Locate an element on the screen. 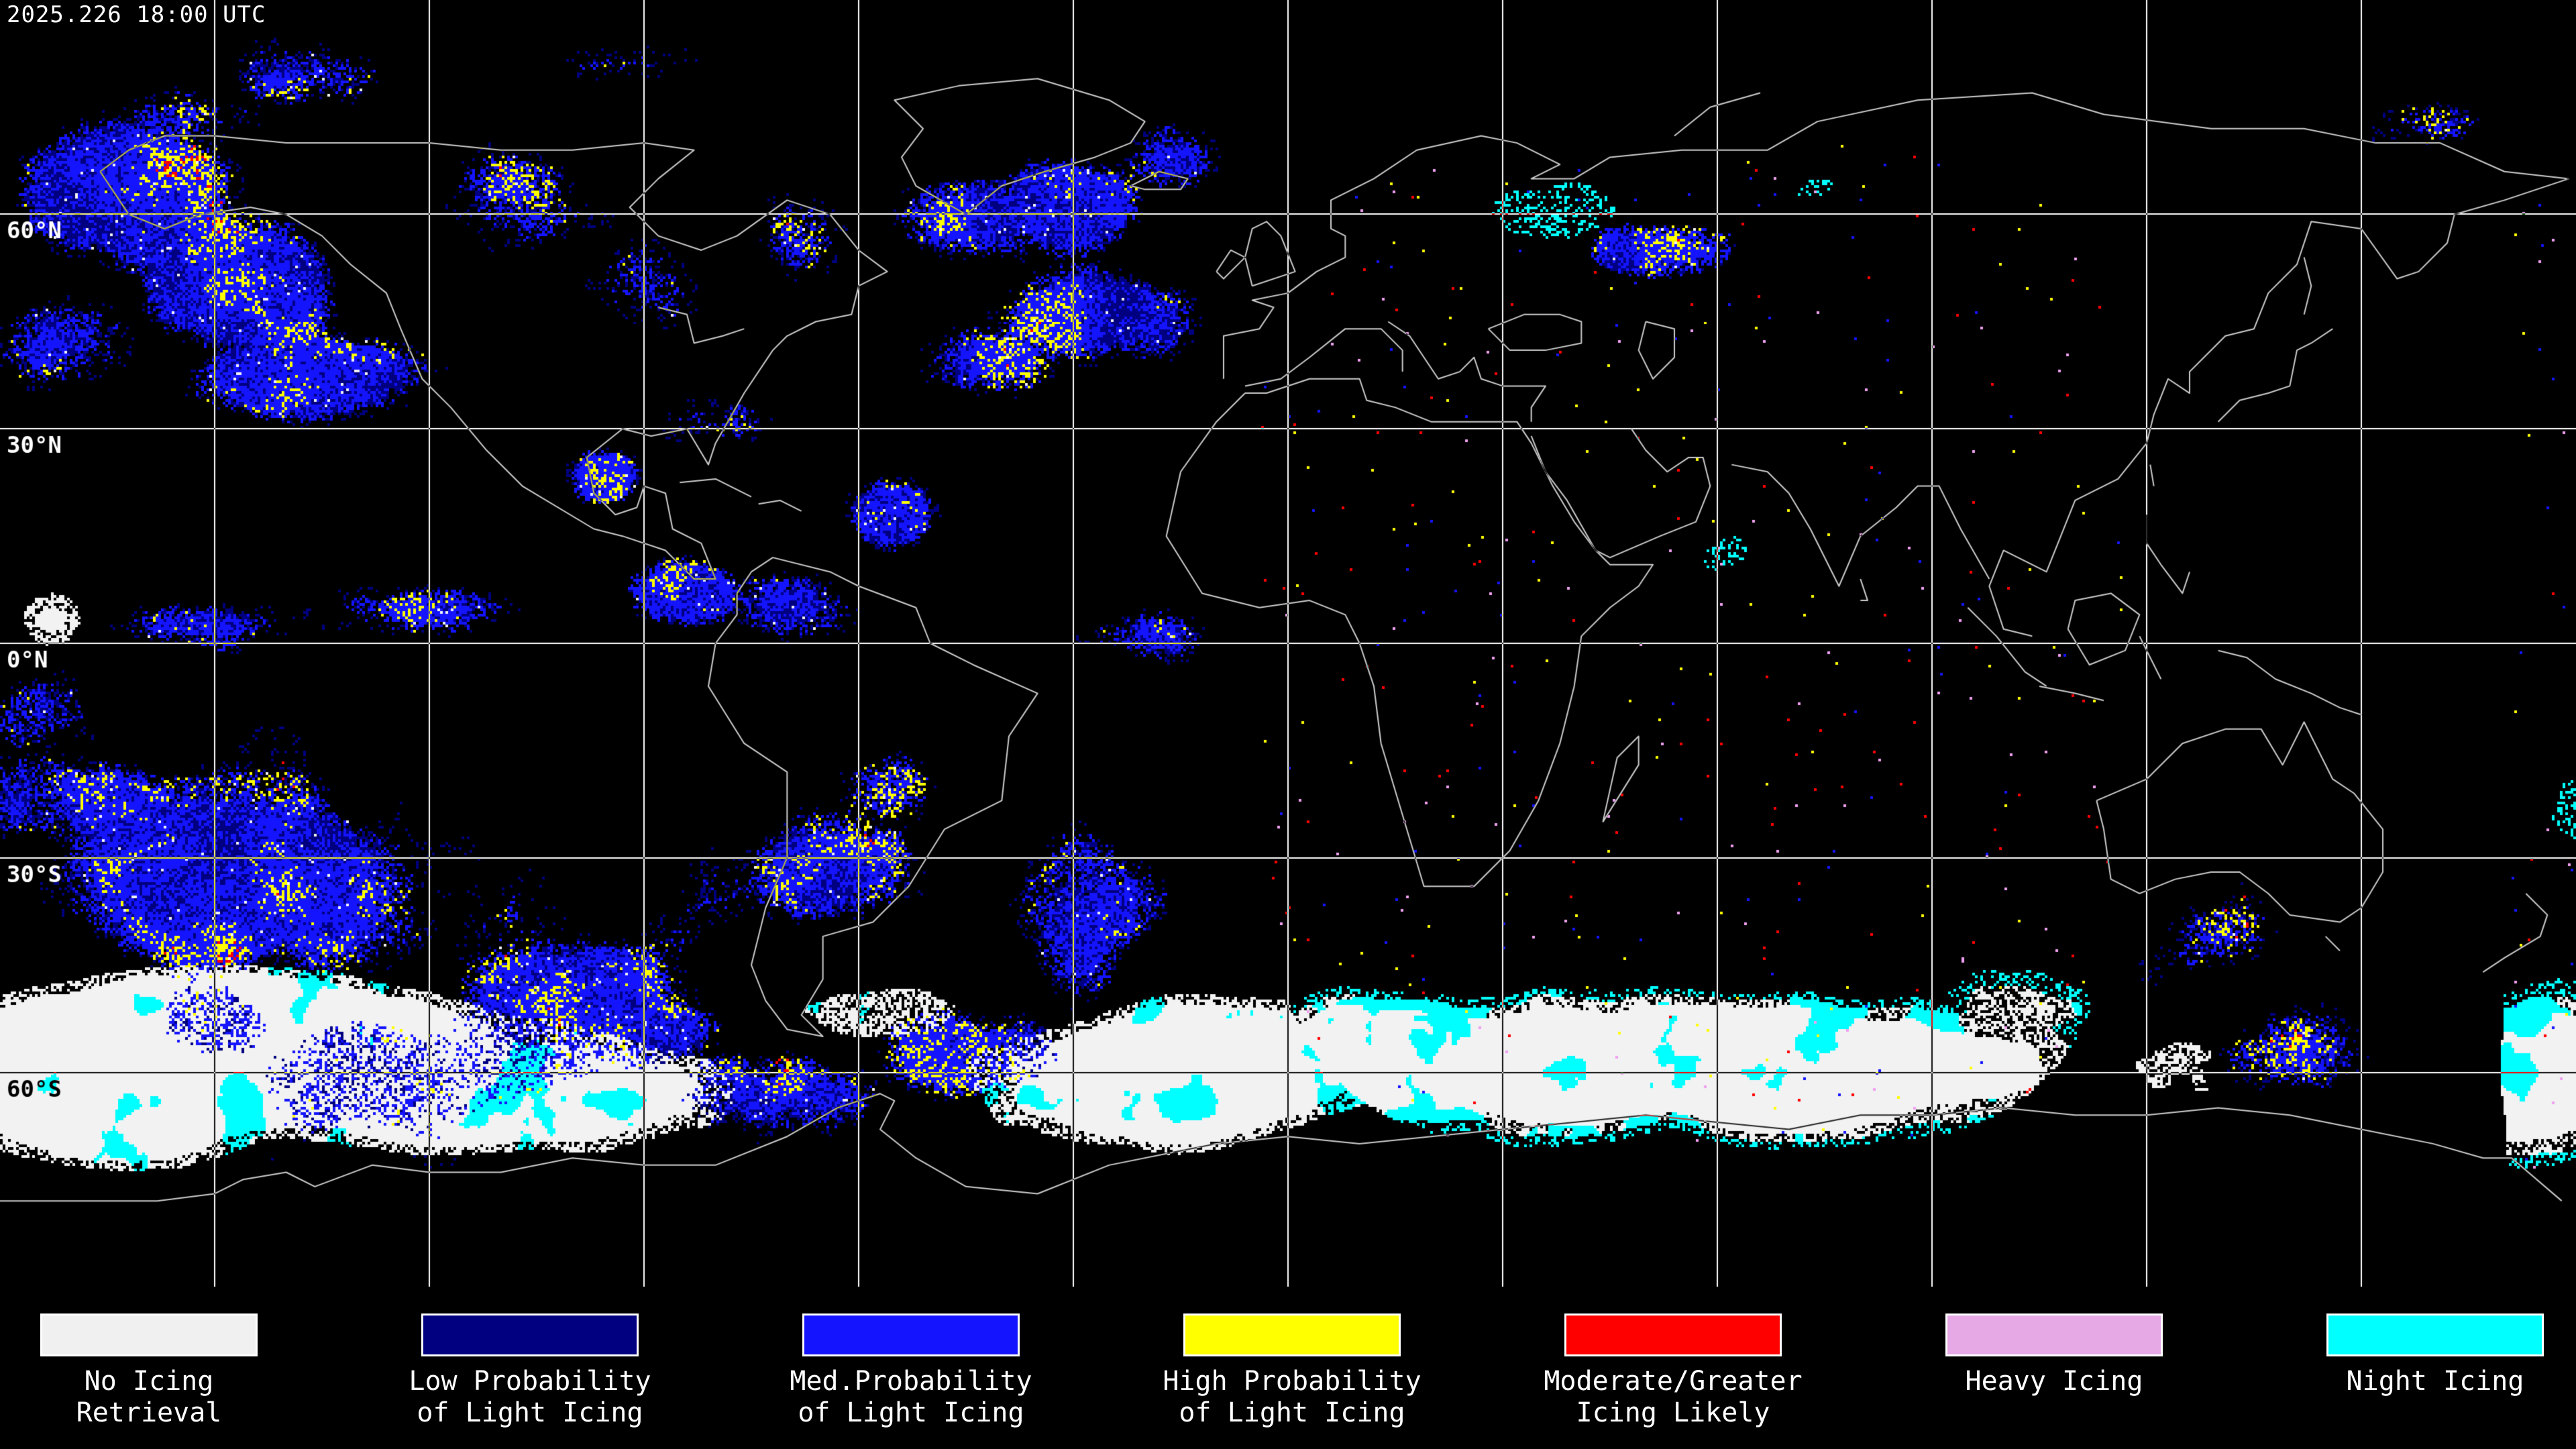 The height and width of the screenshot is (1449, 2576). legend-label: Moderate/Greater Icing Likely is located at coordinates (1673, 1397).